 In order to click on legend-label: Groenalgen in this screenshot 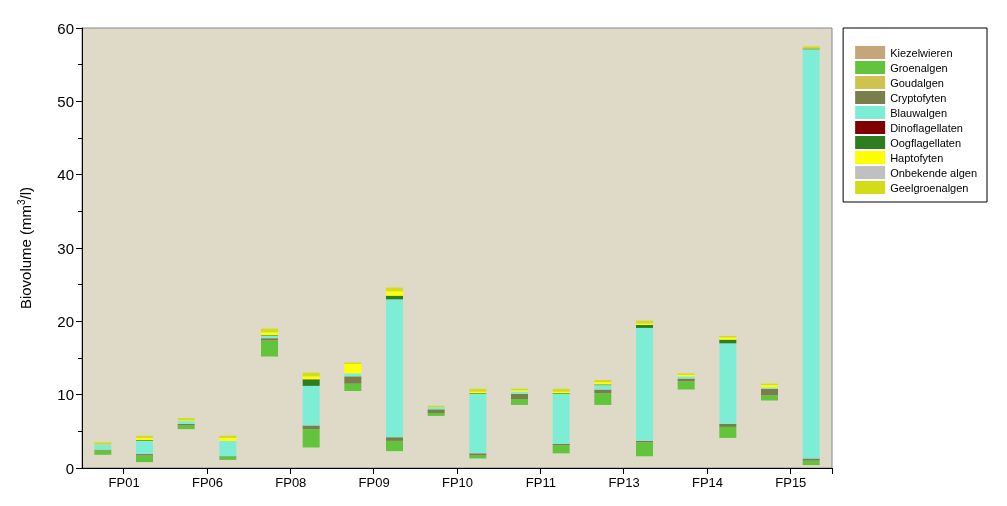, I will do `click(919, 67)`.